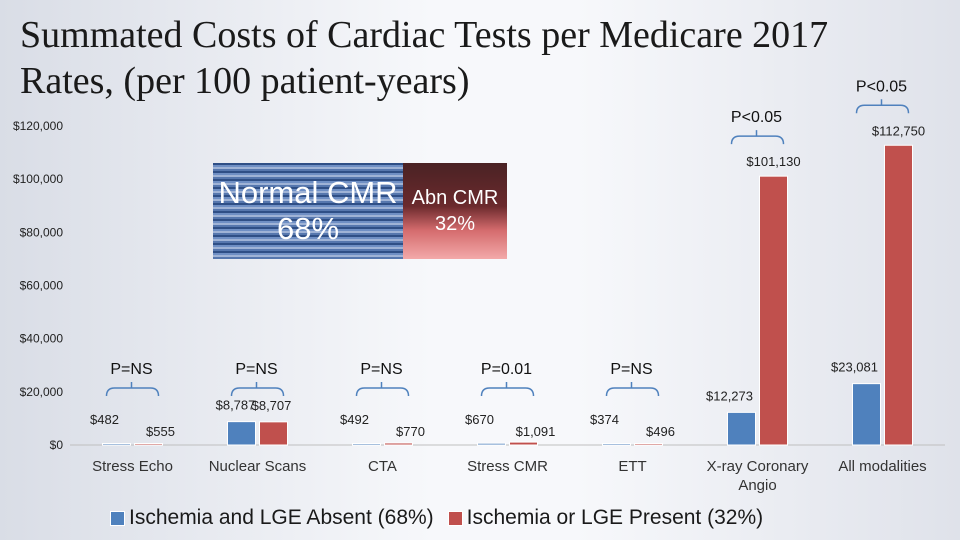 This screenshot has width=960, height=540. What do you see at coordinates (272, 405) in the screenshot?
I see `data-label-present: $8,707` at bounding box center [272, 405].